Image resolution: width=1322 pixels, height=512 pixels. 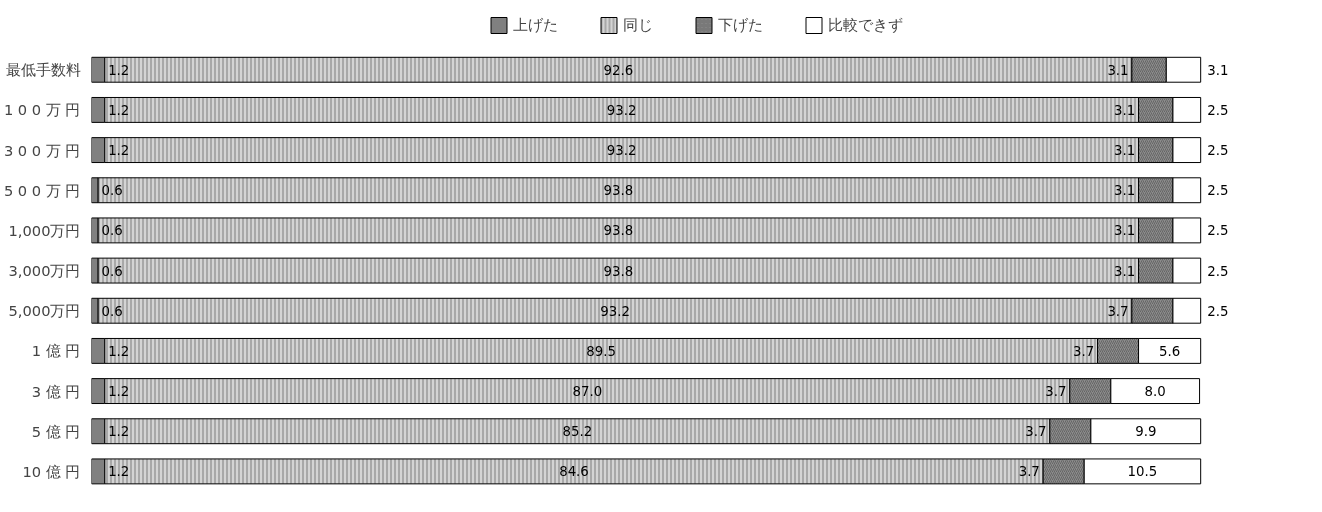 I want to click on y-tick-label: 10 億 円, so click(x=51, y=471).